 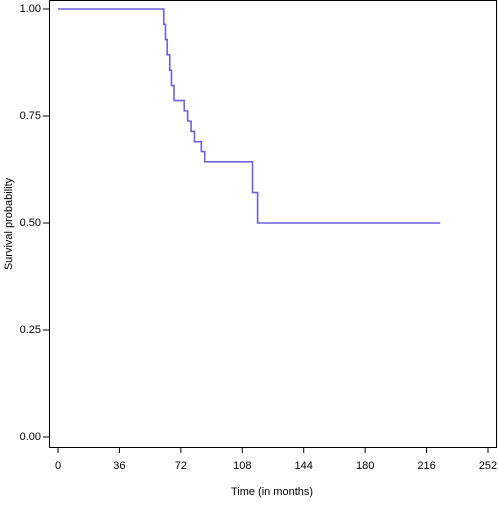 I want to click on x-tick-label: 252, so click(x=488, y=466).